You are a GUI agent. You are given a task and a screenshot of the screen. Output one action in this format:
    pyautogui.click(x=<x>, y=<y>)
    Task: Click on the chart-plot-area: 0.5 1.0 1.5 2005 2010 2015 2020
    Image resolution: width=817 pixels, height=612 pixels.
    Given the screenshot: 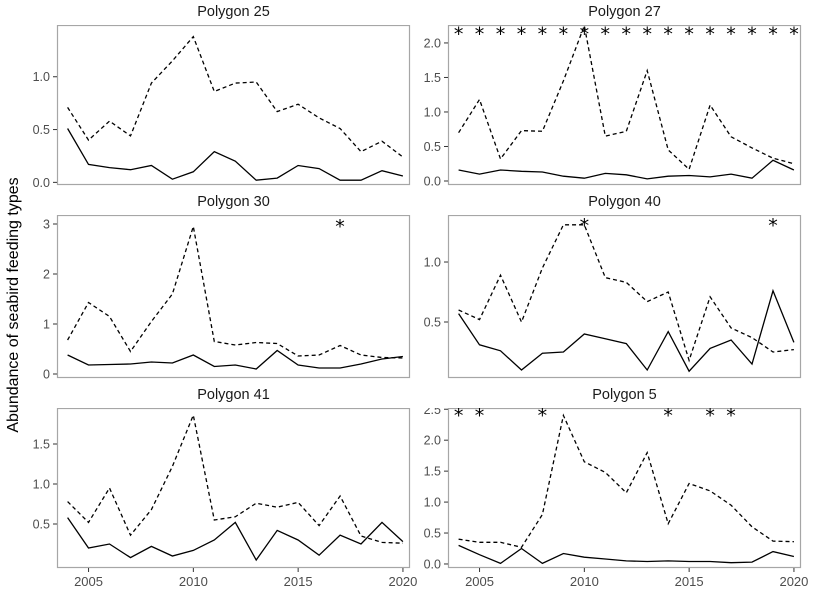 What is the action you would take?
    pyautogui.click(x=225, y=498)
    